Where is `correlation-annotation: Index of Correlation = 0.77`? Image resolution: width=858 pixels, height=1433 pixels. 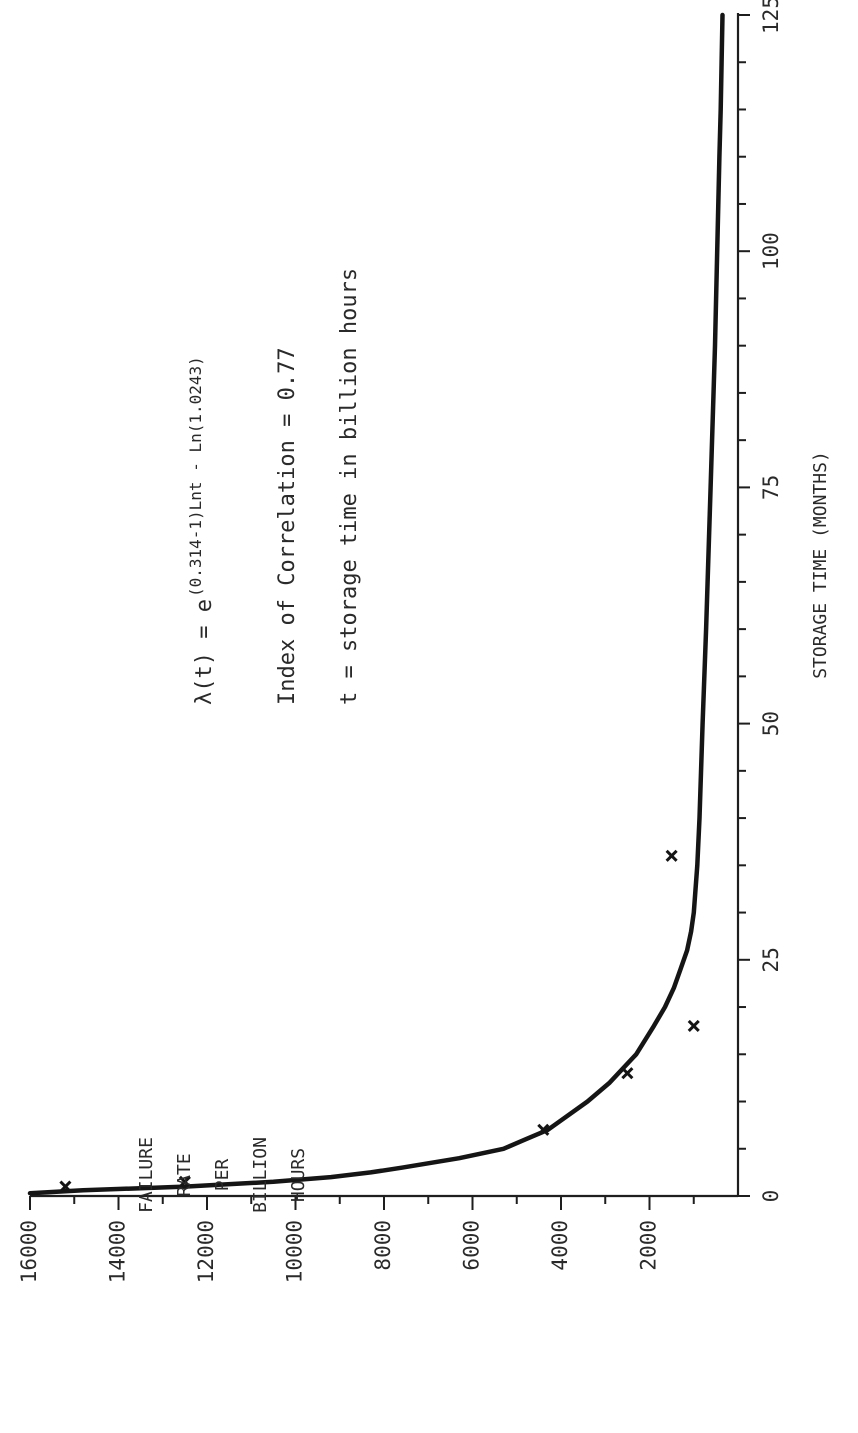
correlation-annotation: Index of Correlation = 0.77 is located at coordinates (287, 526).